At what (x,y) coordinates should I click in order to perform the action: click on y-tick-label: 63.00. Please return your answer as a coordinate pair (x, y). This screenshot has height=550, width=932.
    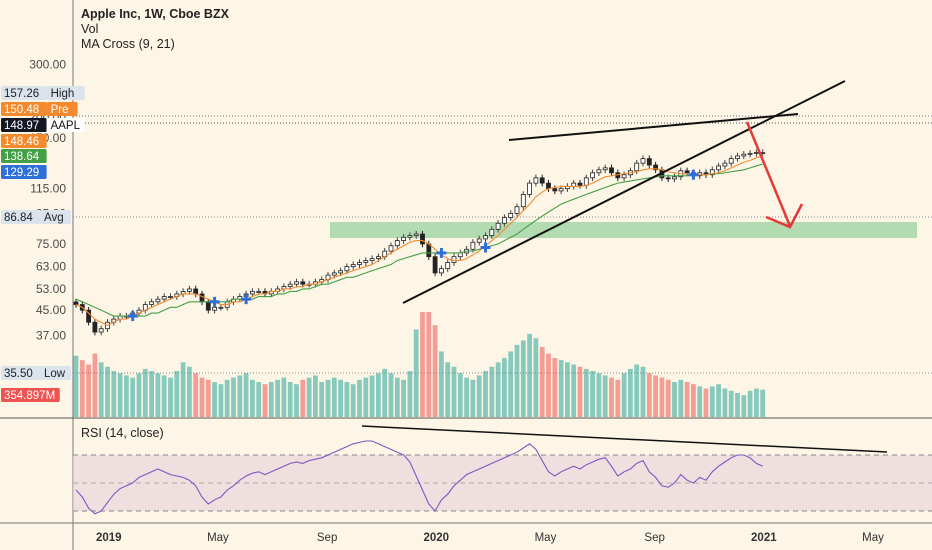
    Looking at the image, I should click on (51, 267).